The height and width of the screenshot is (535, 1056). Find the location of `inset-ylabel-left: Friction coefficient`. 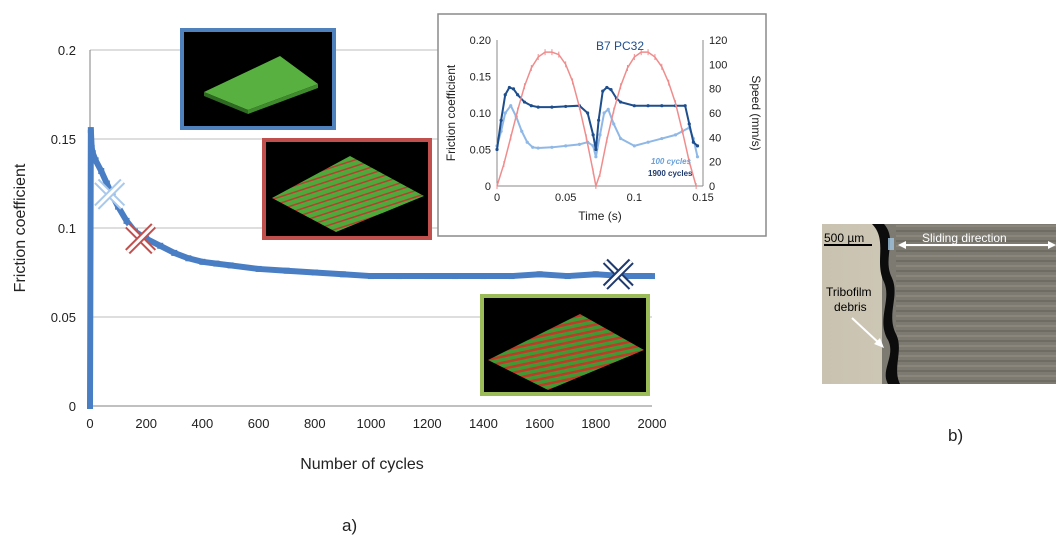

inset-ylabel-left: Friction coefficient is located at coordinates (451, 112).